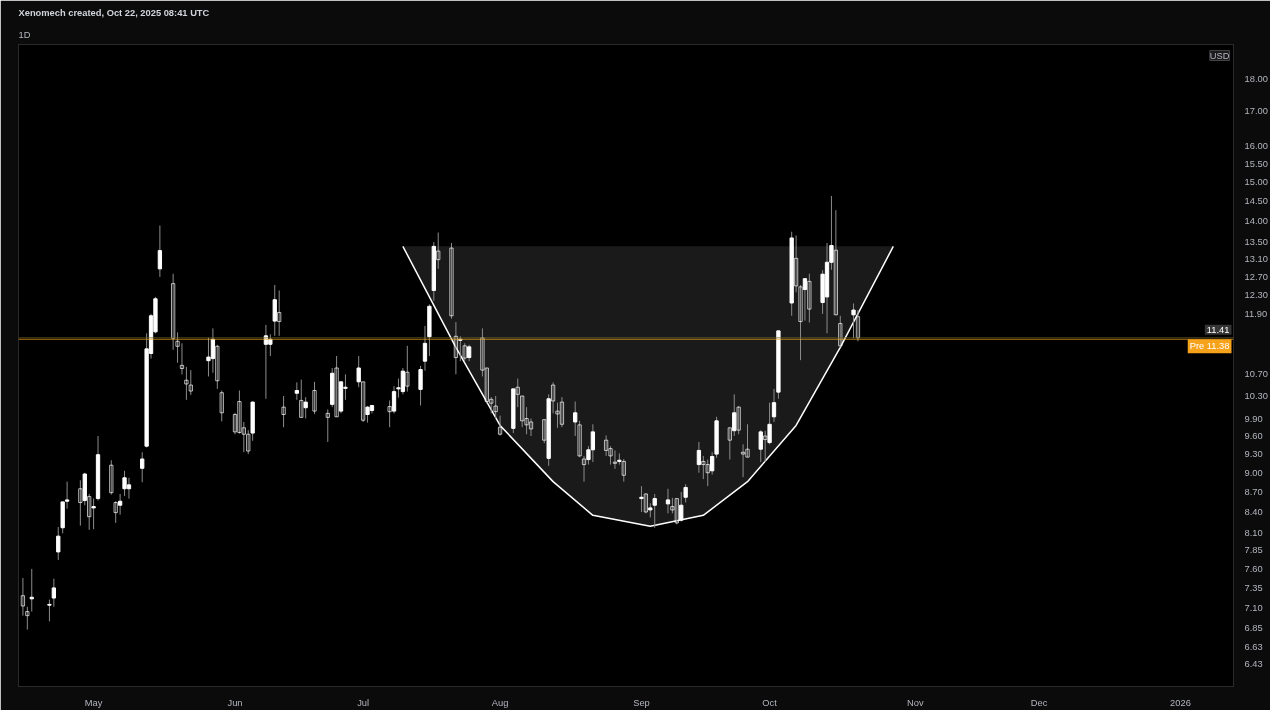  I want to click on ref-line-label: Pre 11.38, so click(1209, 346).